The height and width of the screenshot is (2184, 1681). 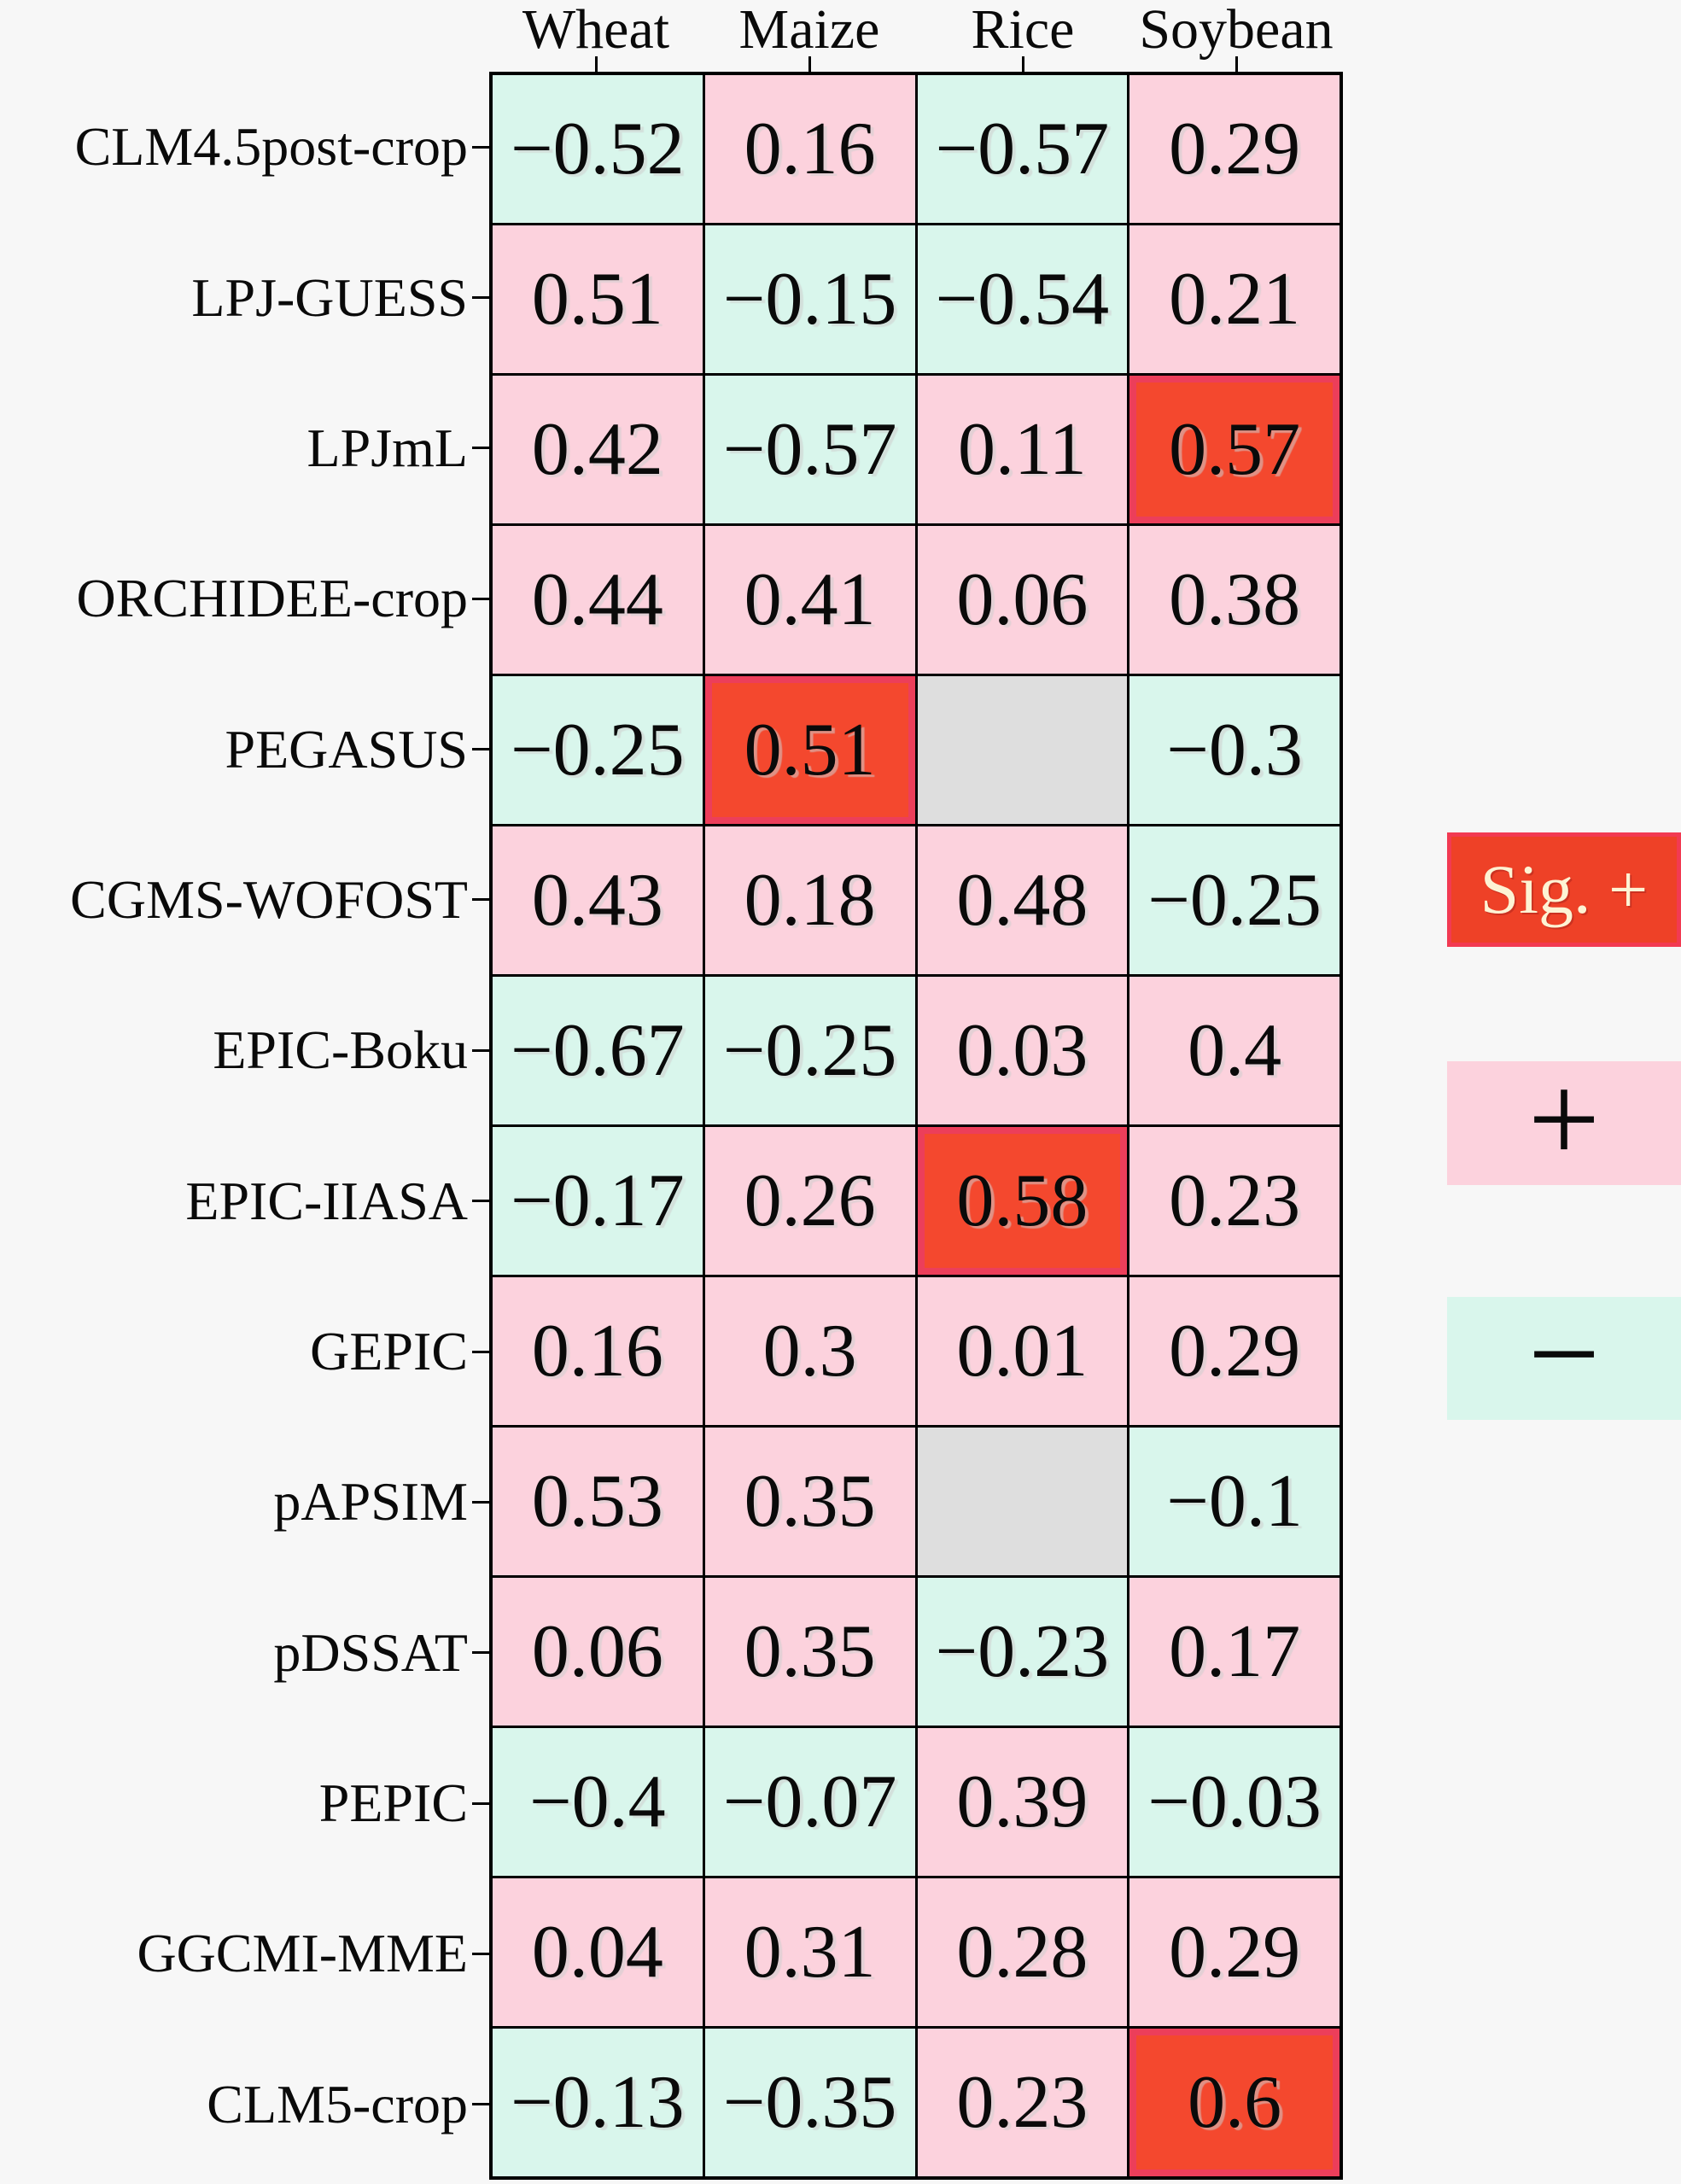 I want to click on row-label-epic-boku: EPIC-Boku, so click(x=341, y=1050).